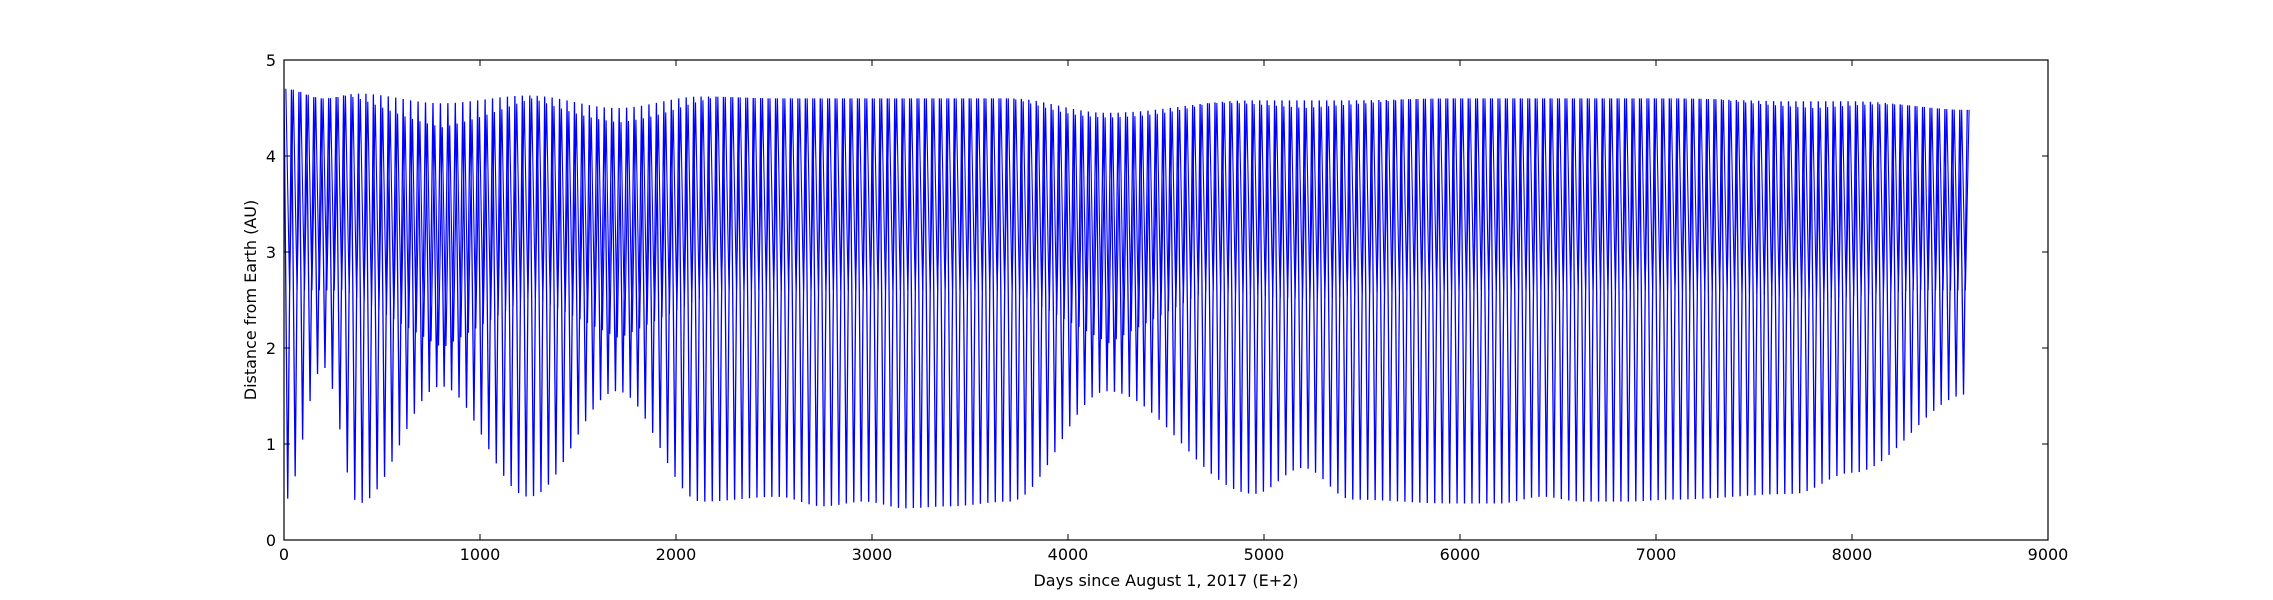 Image resolution: width=2273 pixels, height=600 pixels. I want to click on x-axis-title: Days since August 1, 2017 (E+2), so click(1165, 580).